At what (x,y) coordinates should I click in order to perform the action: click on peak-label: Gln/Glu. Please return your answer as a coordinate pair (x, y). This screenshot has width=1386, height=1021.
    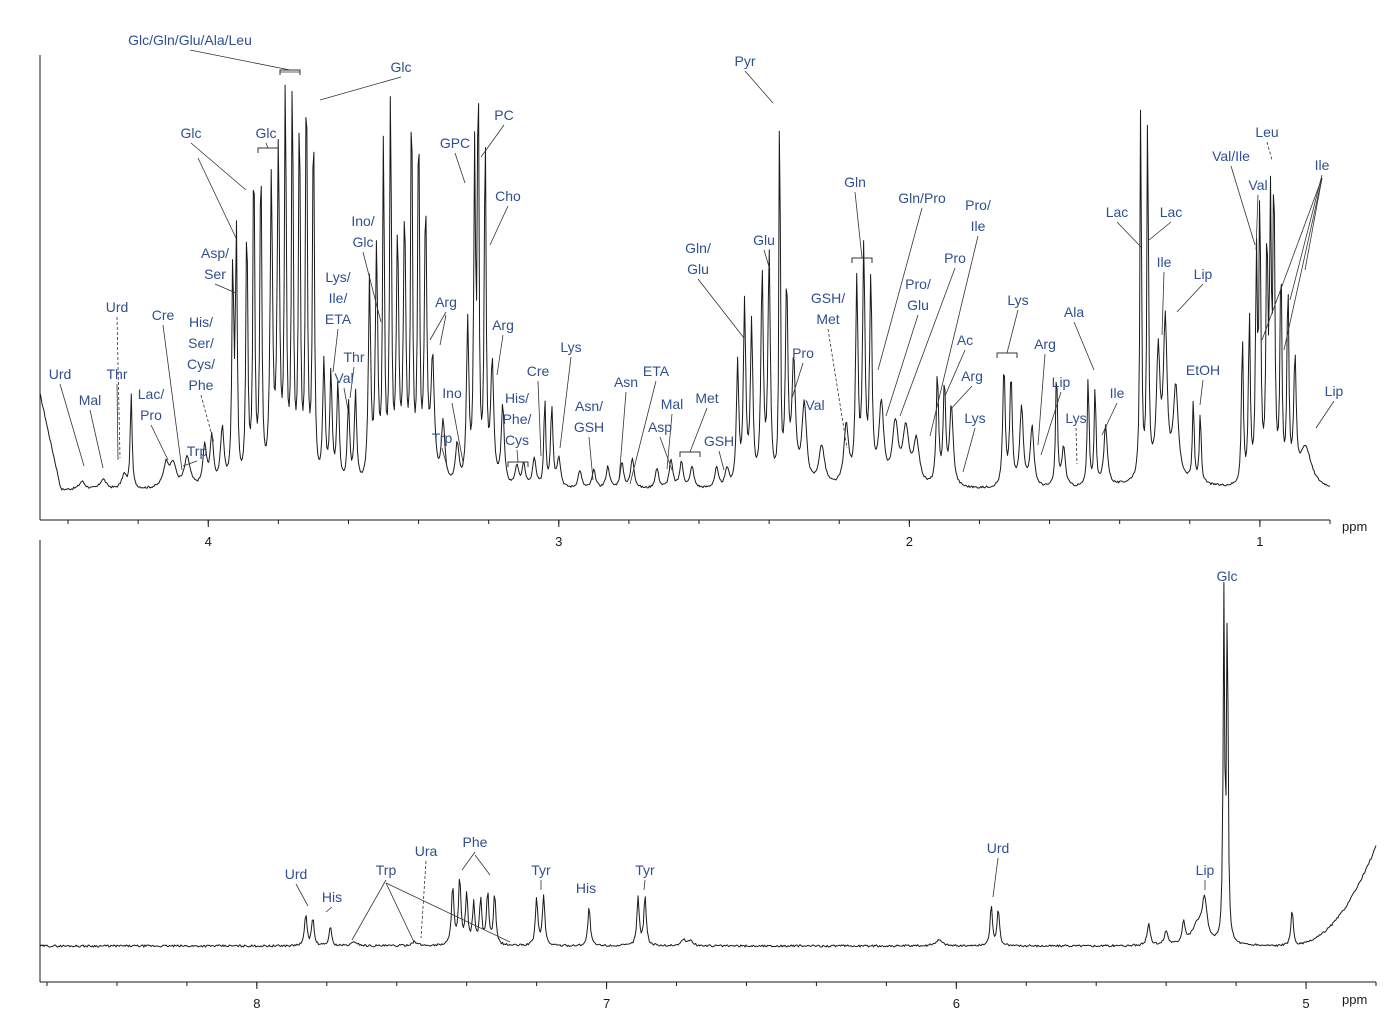
    Looking at the image, I should click on (698, 258).